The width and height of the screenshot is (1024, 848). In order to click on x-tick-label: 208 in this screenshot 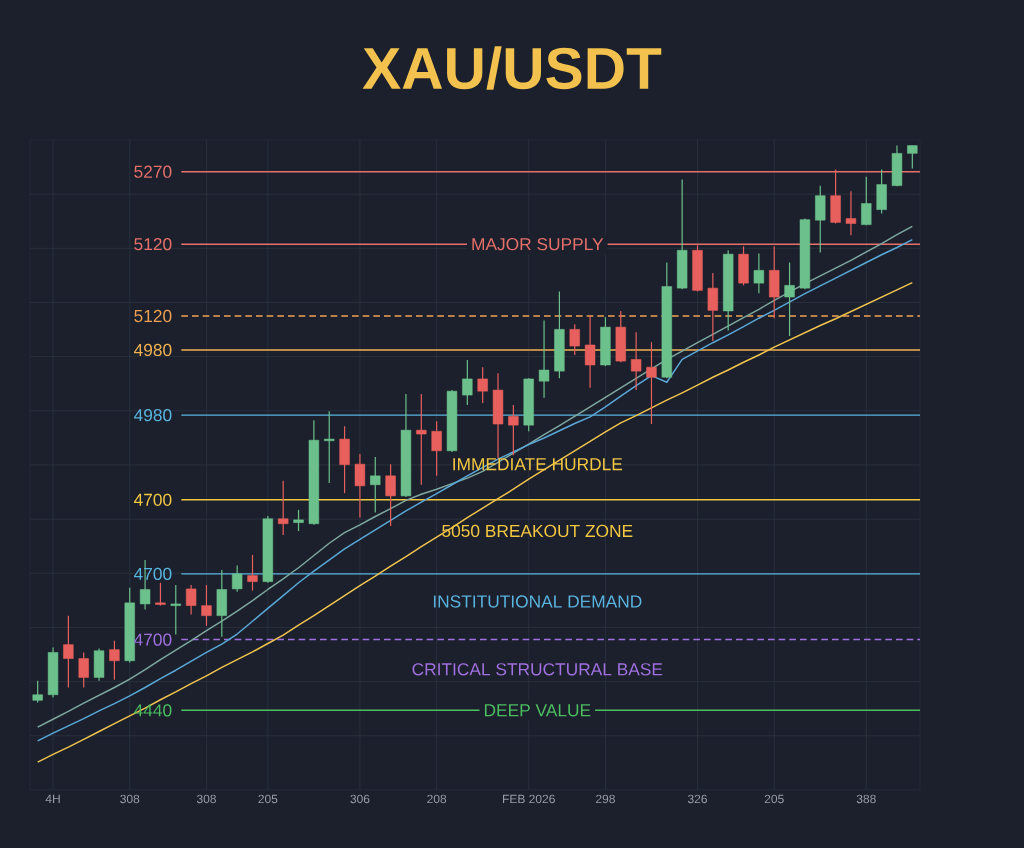, I will do `click(437, 799)`.